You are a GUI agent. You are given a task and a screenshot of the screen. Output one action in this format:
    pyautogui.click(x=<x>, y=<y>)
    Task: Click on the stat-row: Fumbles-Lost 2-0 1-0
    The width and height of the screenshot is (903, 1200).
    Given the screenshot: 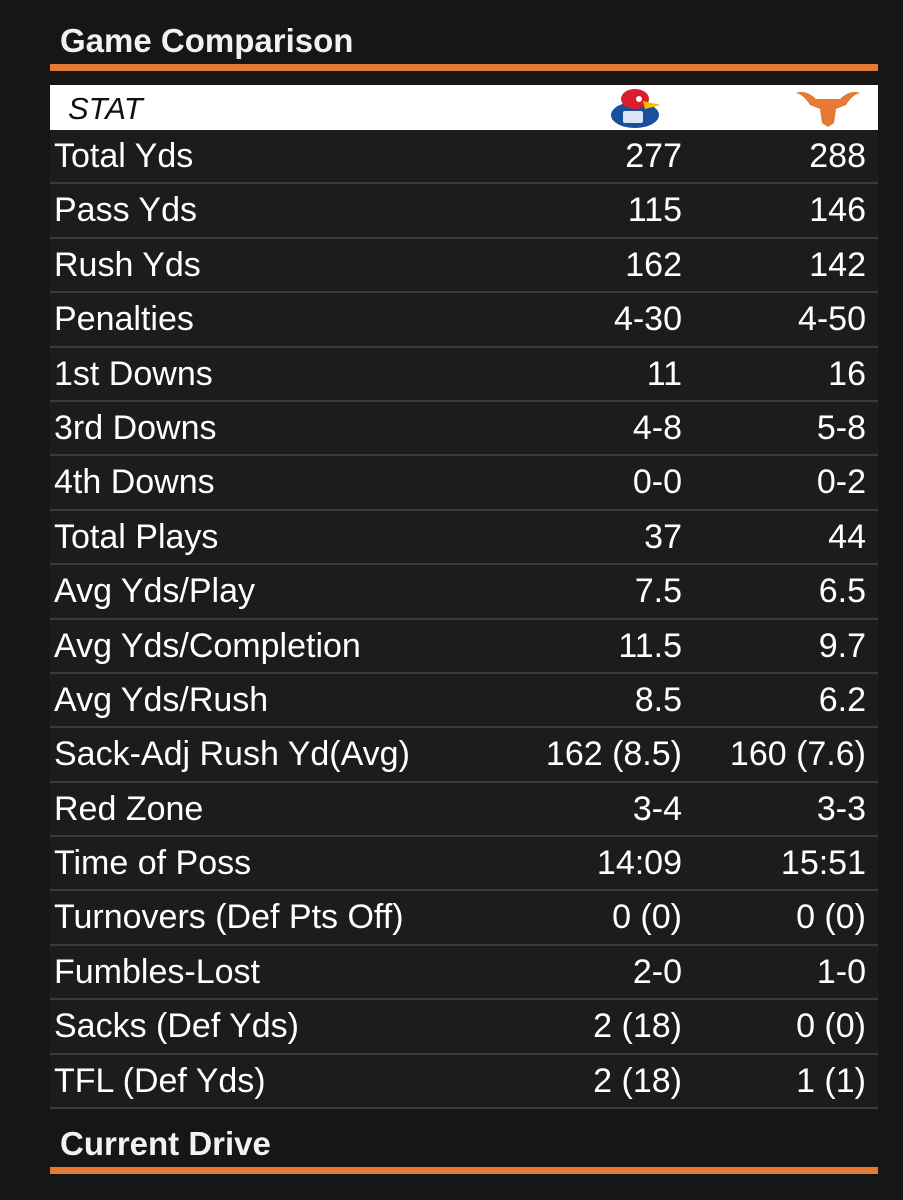 What is the action you would take?
    pyautogui.click(x=464, y=973)
    